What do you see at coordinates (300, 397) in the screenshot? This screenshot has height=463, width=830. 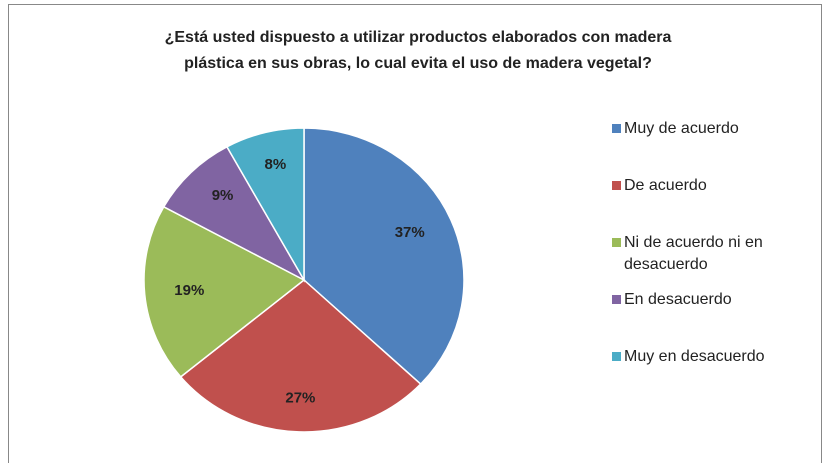 I see `data-label: 27%` at bounding box center [300, 397].